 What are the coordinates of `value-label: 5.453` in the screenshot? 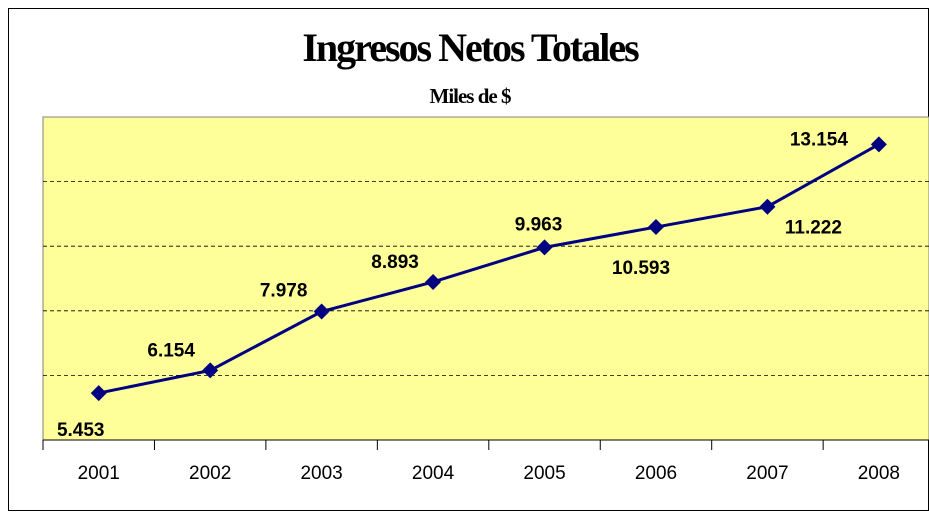 It's located at (81, 430).